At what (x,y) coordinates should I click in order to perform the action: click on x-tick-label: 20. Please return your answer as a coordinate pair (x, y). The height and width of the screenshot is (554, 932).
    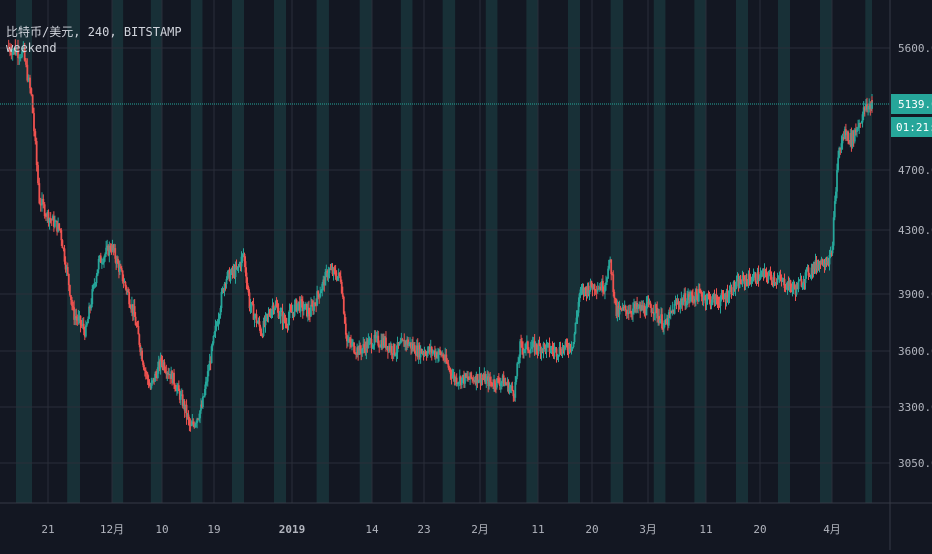
    Looking at the image, I should click on (759, 529).